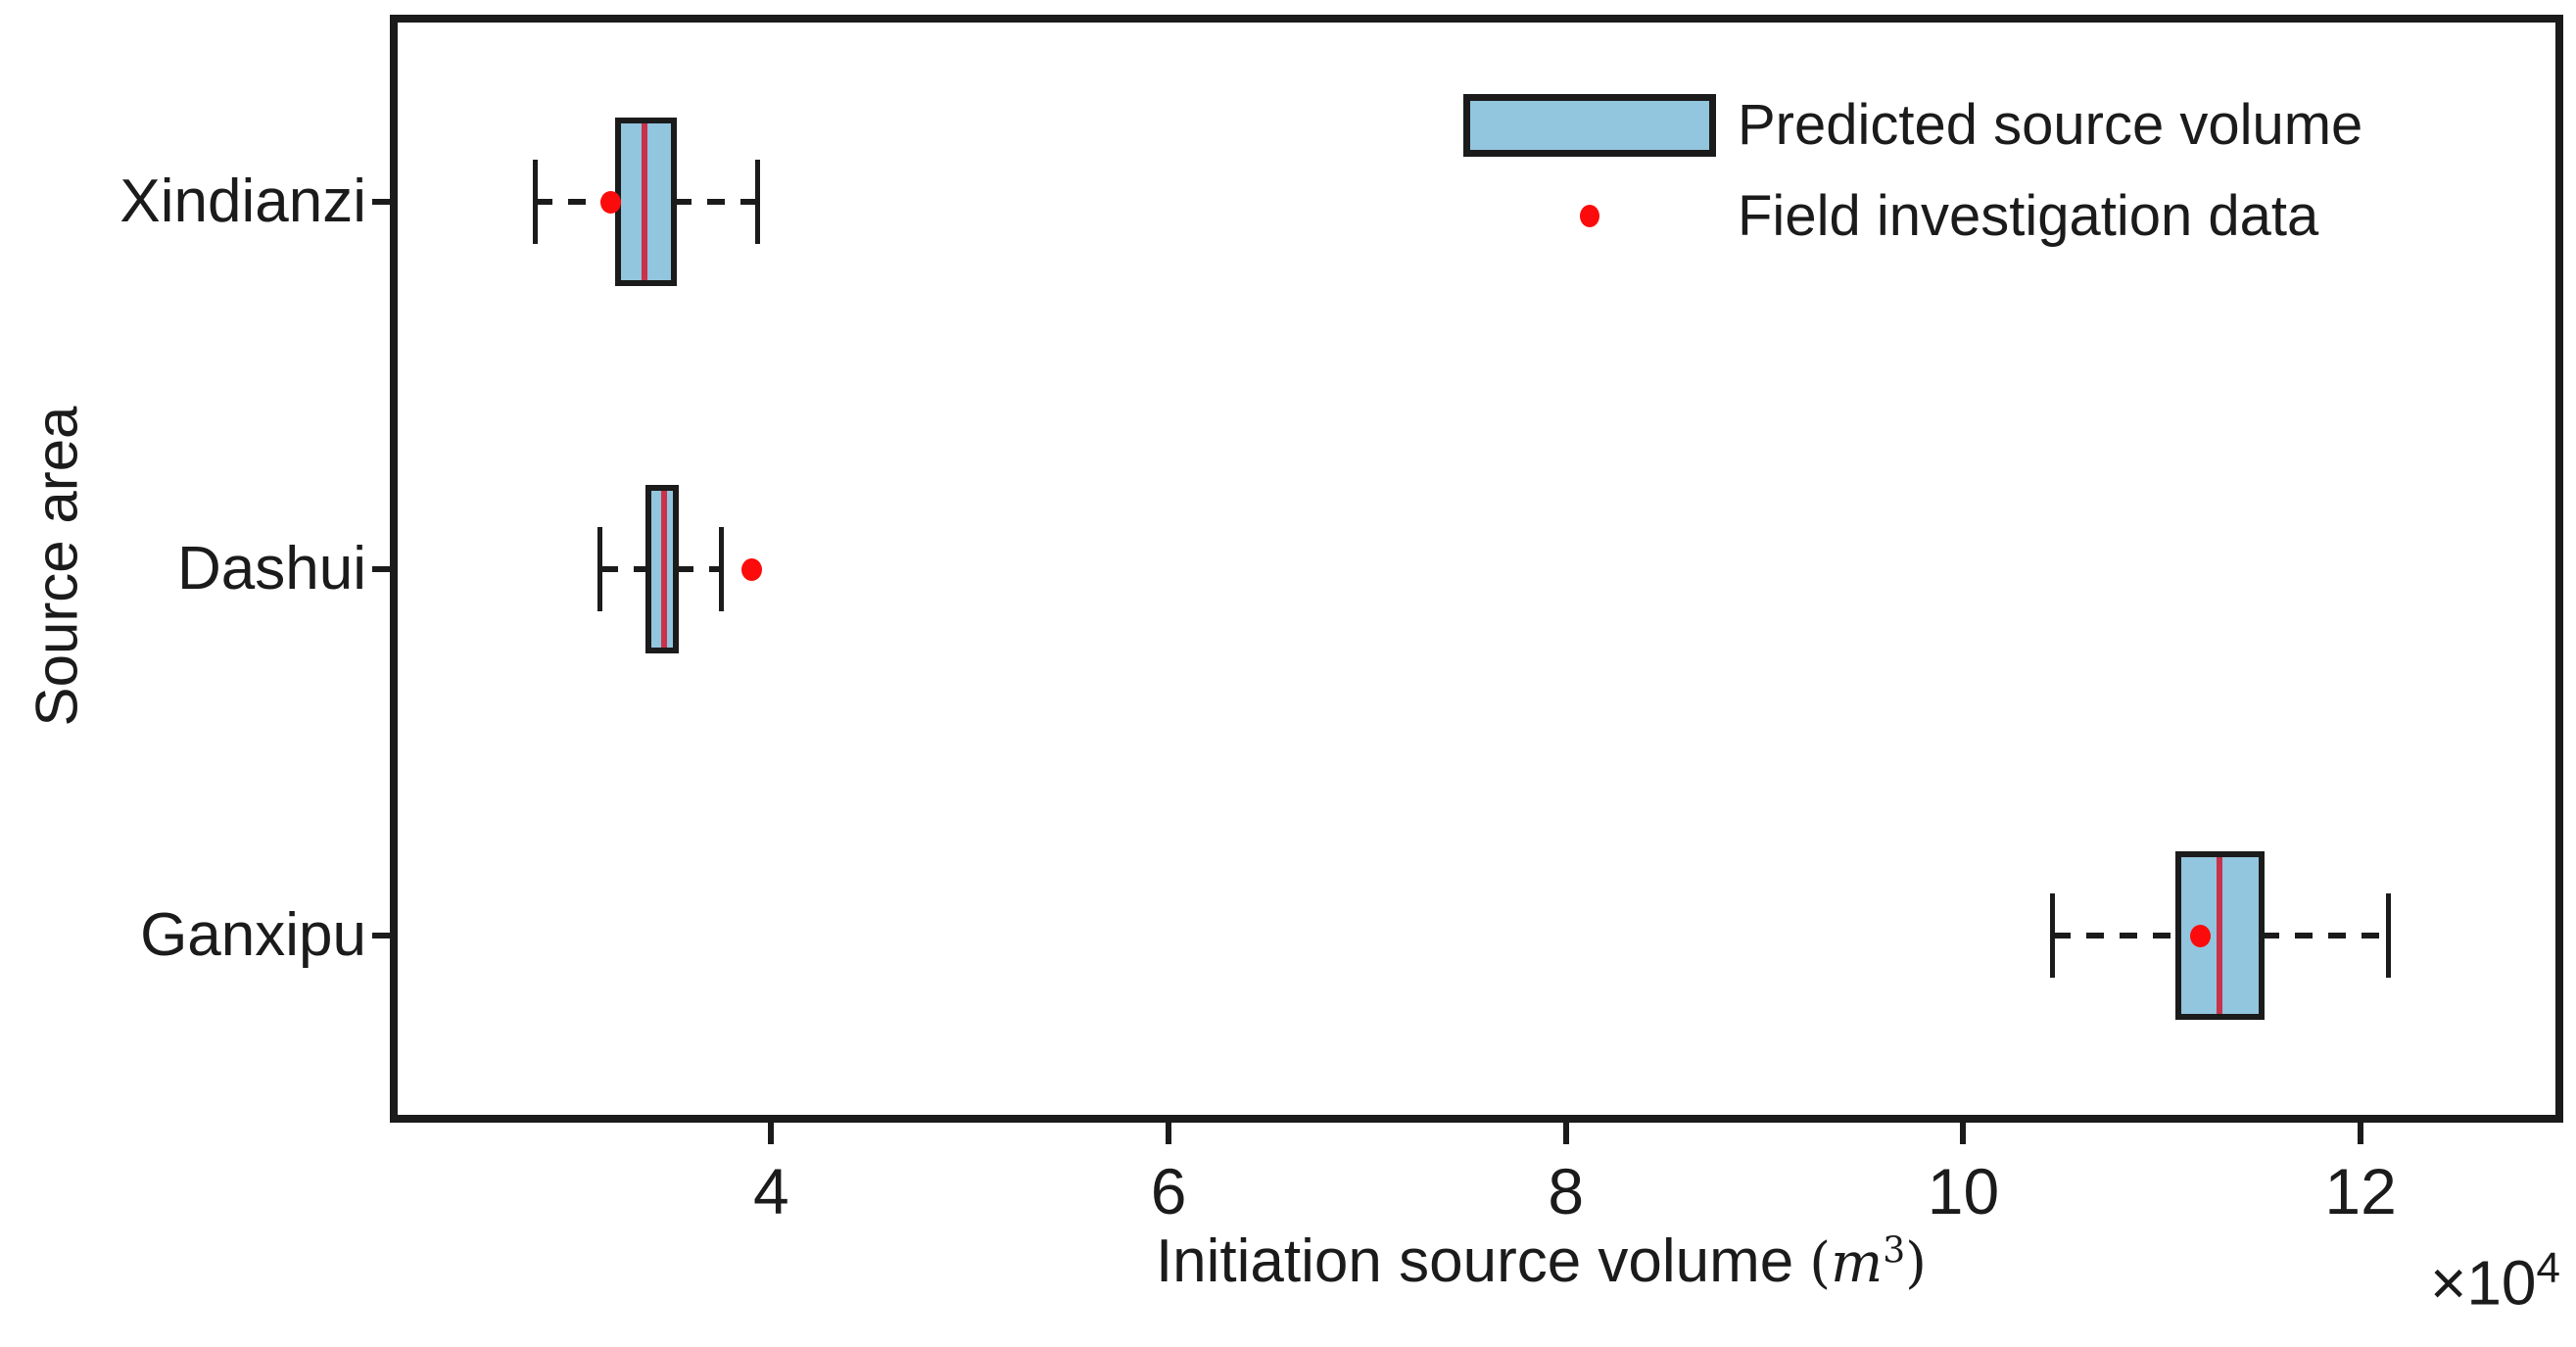  Describe the element at coordinates (1474, 1261) in the screenshot. I see `x-axis-title-text: Initiation source volume` at that location.